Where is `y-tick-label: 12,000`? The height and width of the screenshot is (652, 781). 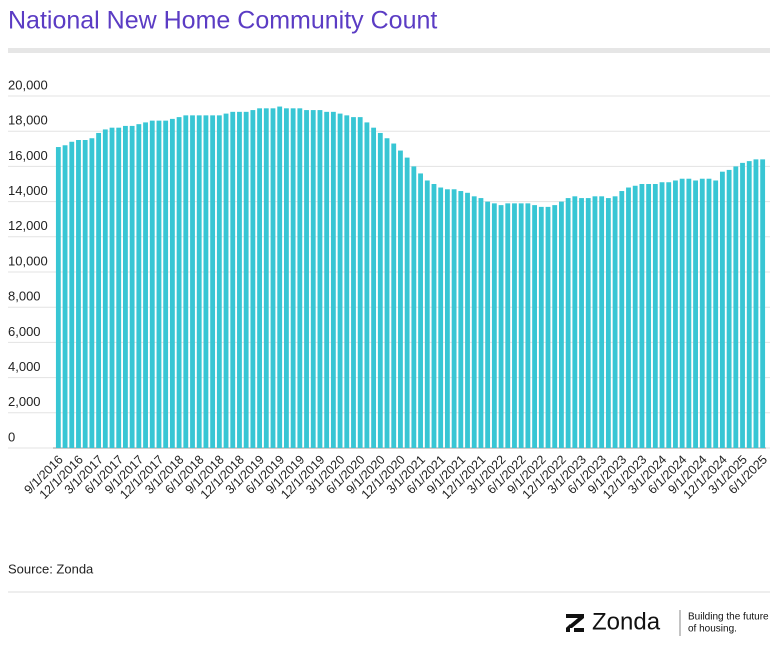 y-tick-label: 12,000 is located at coordinates (28, 225).